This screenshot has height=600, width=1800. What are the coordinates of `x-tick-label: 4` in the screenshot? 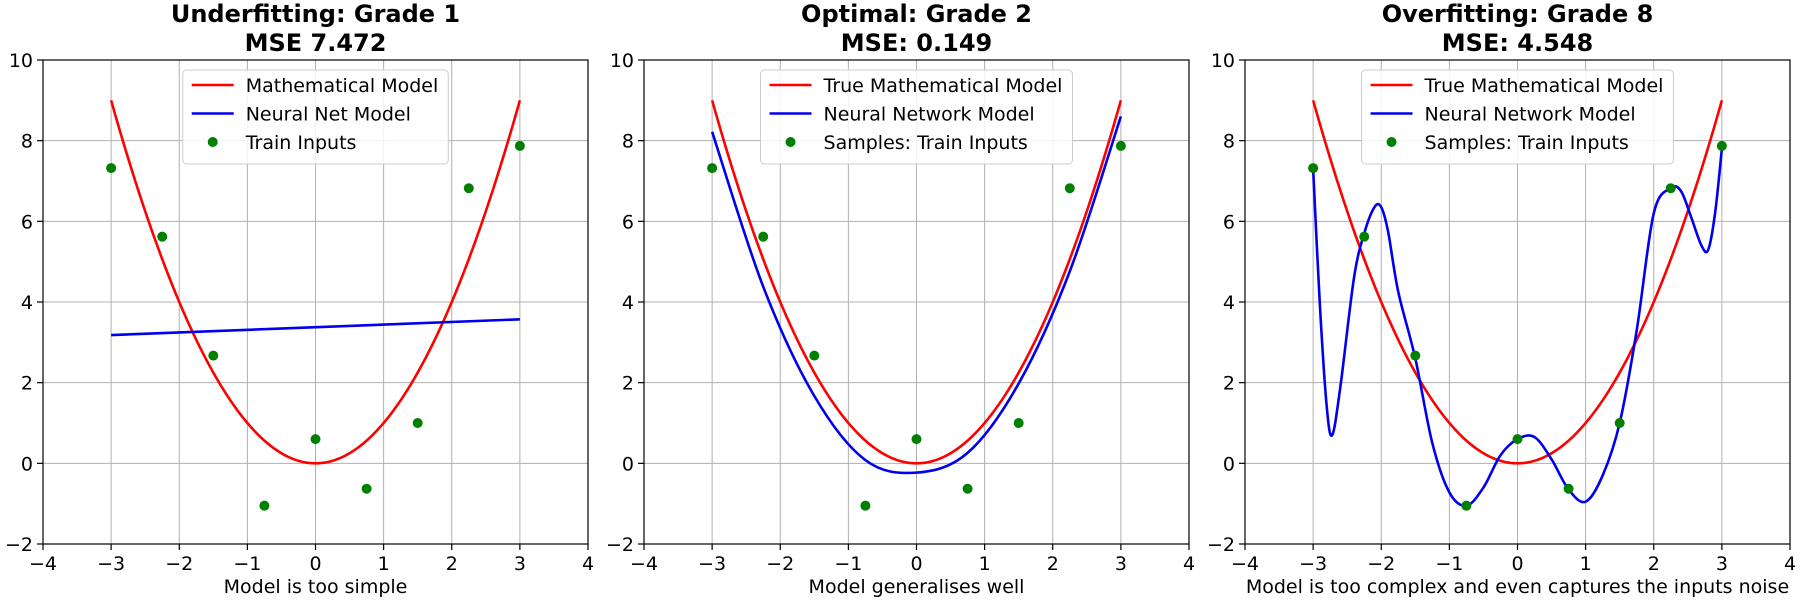 It's located at (588, 564).